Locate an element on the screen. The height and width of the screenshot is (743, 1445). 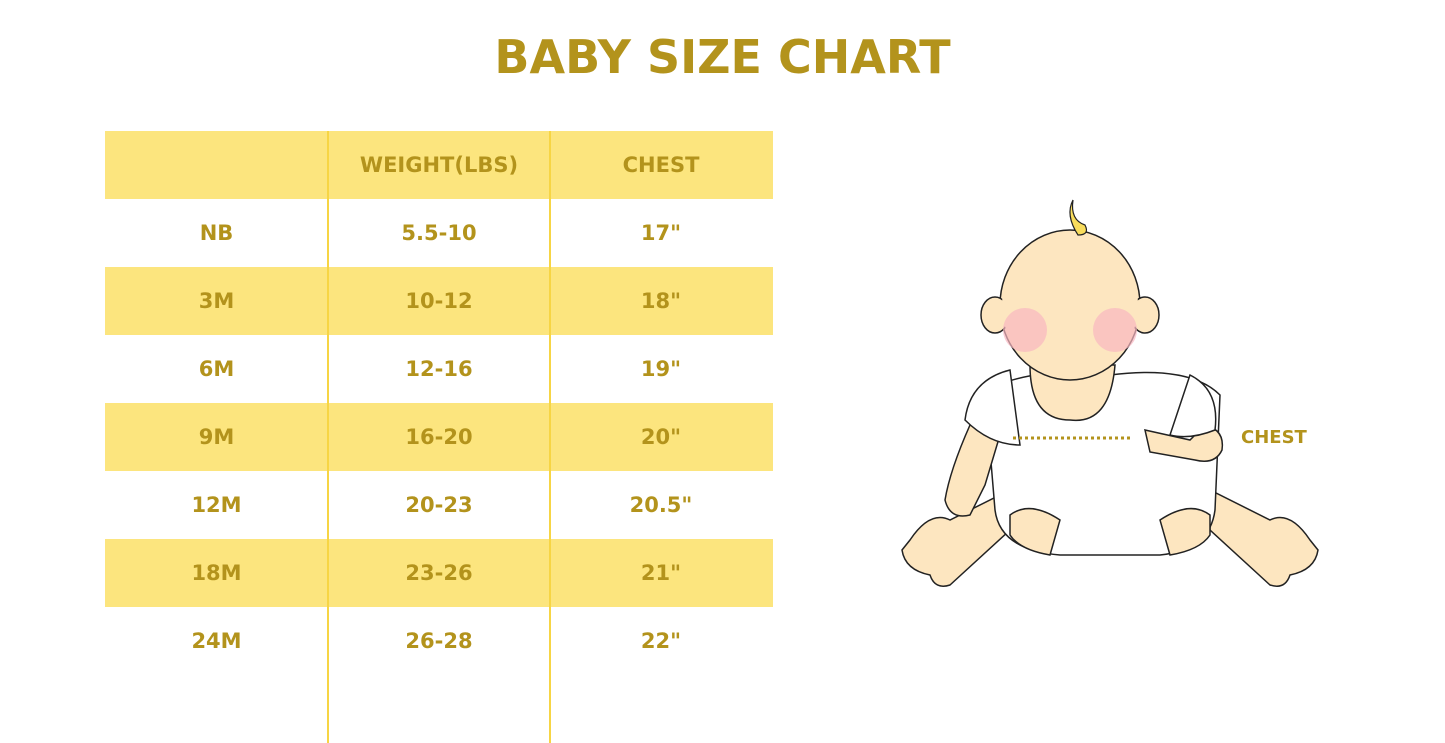
table-row: 3M 10-12 18" is located at coordinates (439, 301).